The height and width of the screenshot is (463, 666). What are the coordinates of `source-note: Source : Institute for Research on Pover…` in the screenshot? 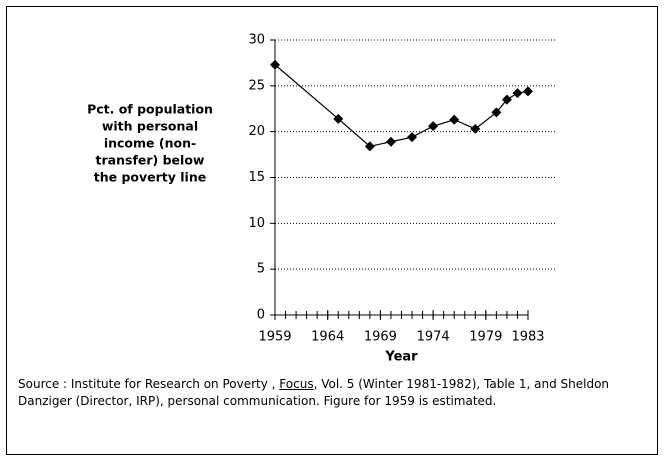 It's located at (333, 393).